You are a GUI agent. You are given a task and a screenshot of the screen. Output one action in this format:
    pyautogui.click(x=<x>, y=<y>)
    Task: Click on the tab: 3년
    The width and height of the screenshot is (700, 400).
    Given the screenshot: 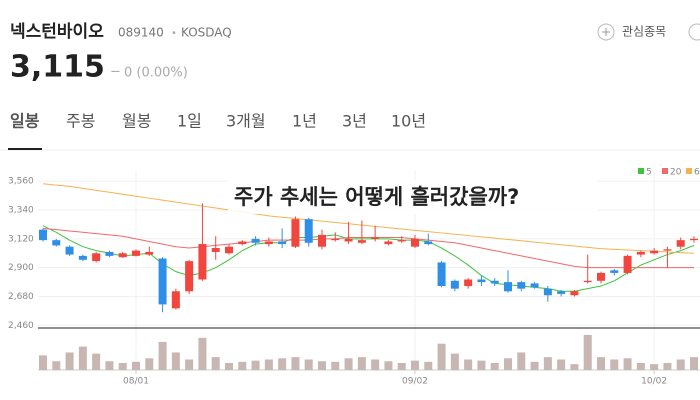 What is the action you would take?
    pyautogui.click(x=354, y=121)
    